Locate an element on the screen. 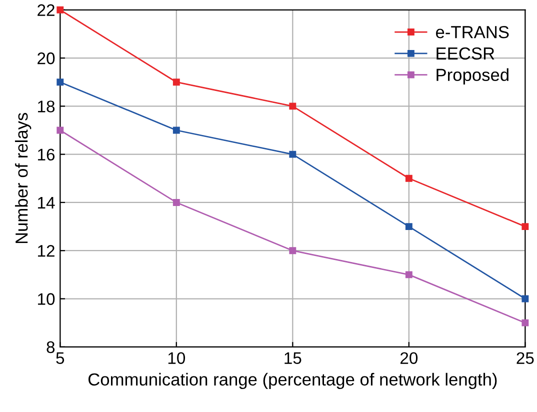 The image size is (537, 412). y-tick-label: 12 is located at coordinates (46, 251).